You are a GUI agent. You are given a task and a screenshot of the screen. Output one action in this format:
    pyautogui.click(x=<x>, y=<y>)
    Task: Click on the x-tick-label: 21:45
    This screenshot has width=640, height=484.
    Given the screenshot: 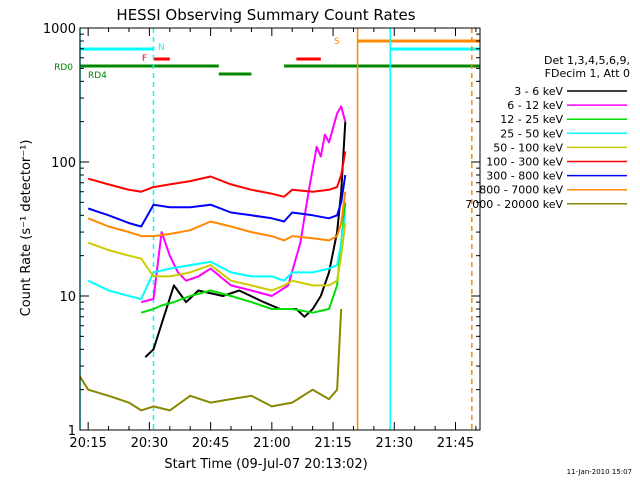 What is the action you would take?
    pyautogui.click(x=455, y=443)
    